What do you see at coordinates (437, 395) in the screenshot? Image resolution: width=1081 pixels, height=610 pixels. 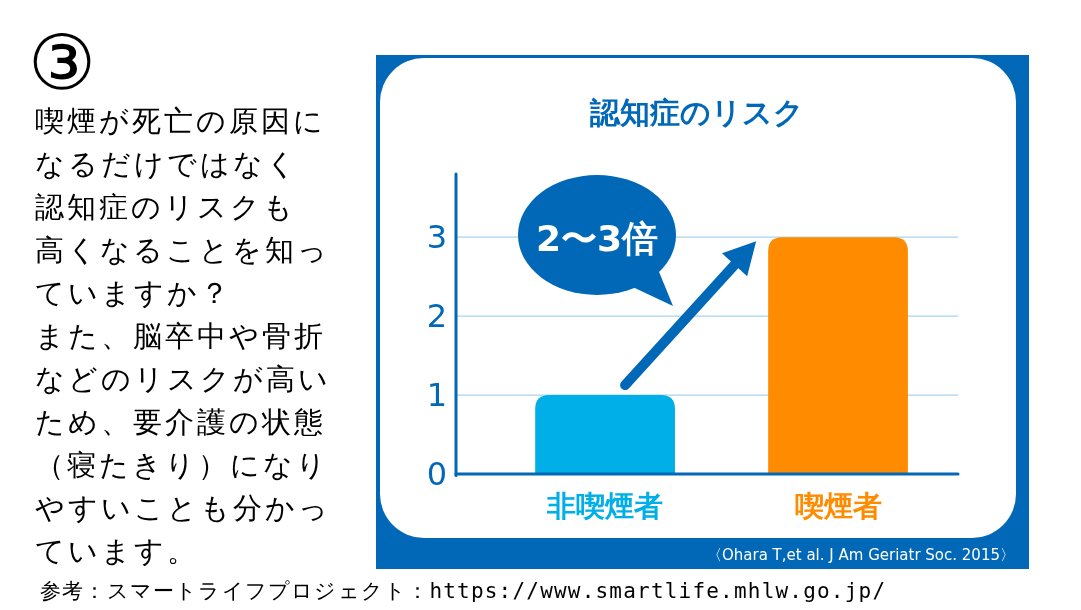 I see `y-tick-label: 1` at bounding box center [437, 395].